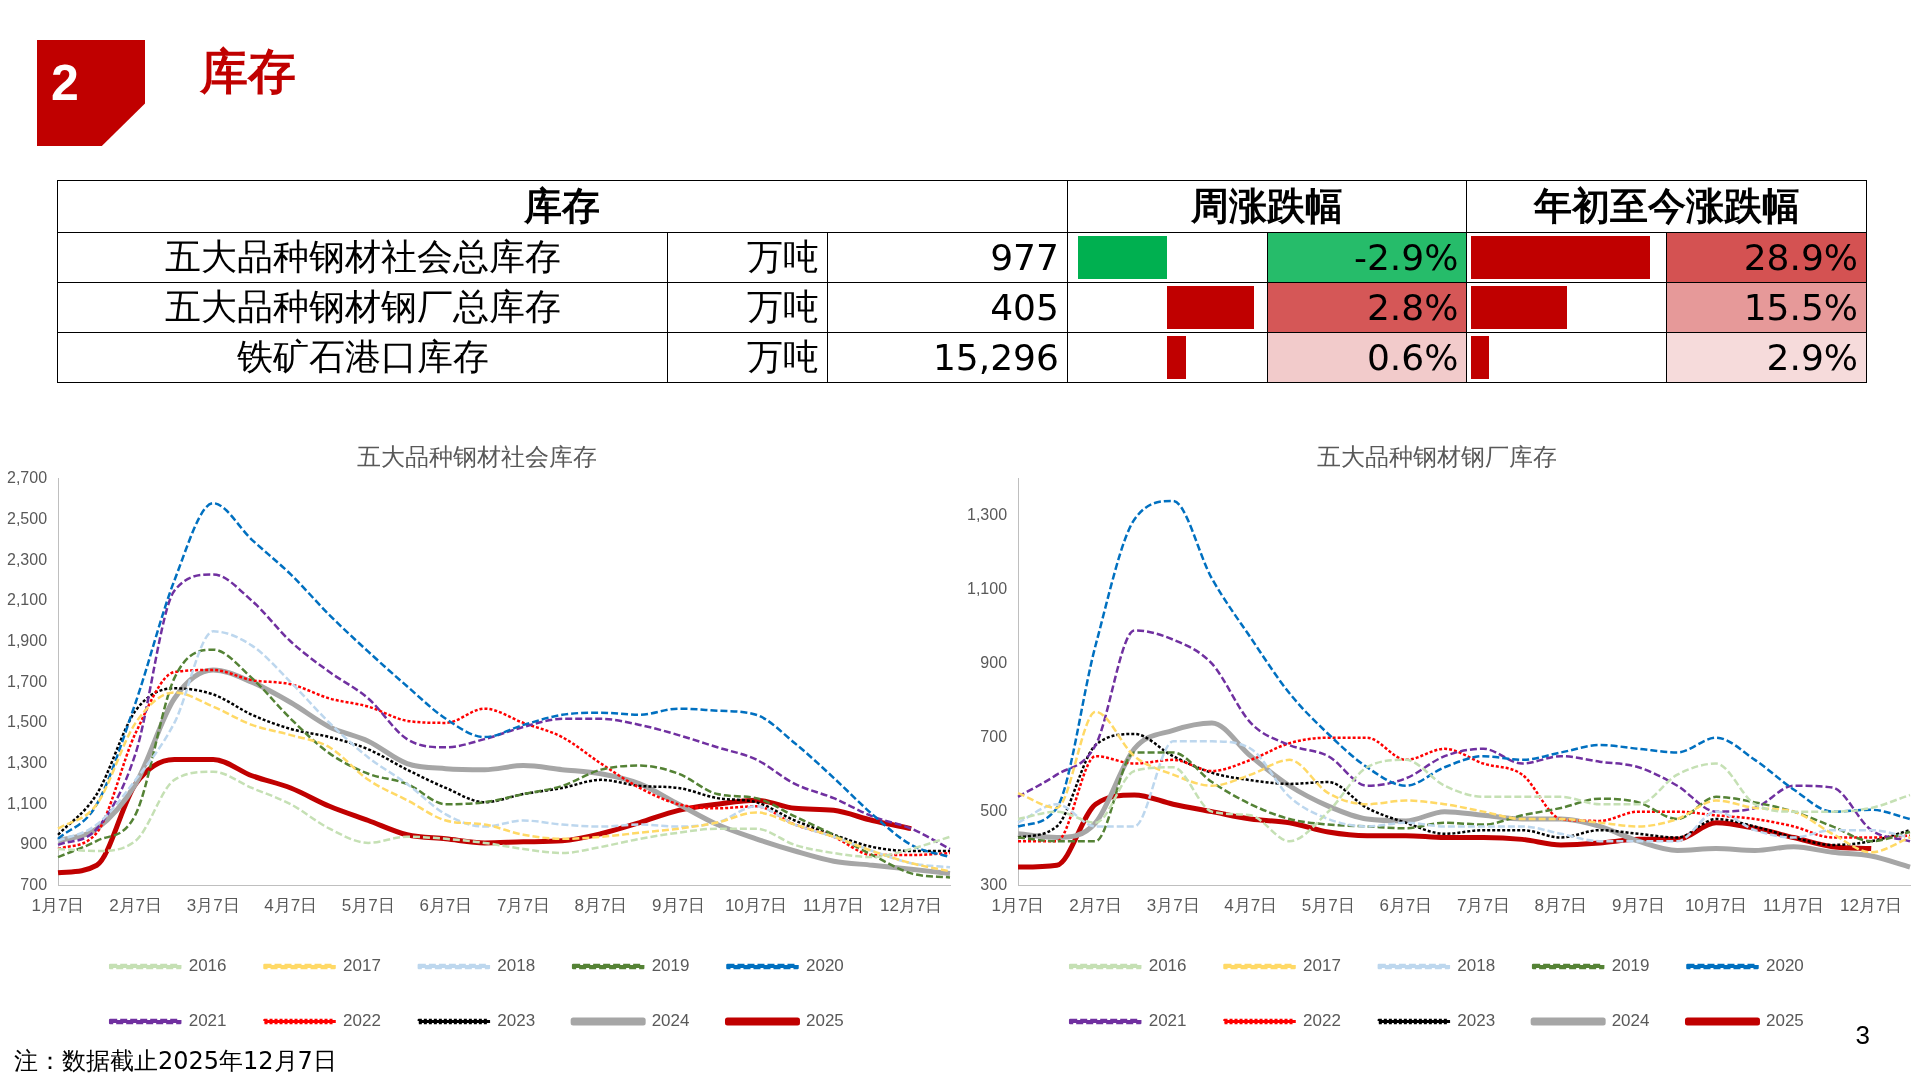 The image size is (1920, 1080). What do you see at coordinates (1437, 456) in the screenshot?
I see `chart-title: 五大品种钢材钢厂库存` at bounding box center [1437, 456].